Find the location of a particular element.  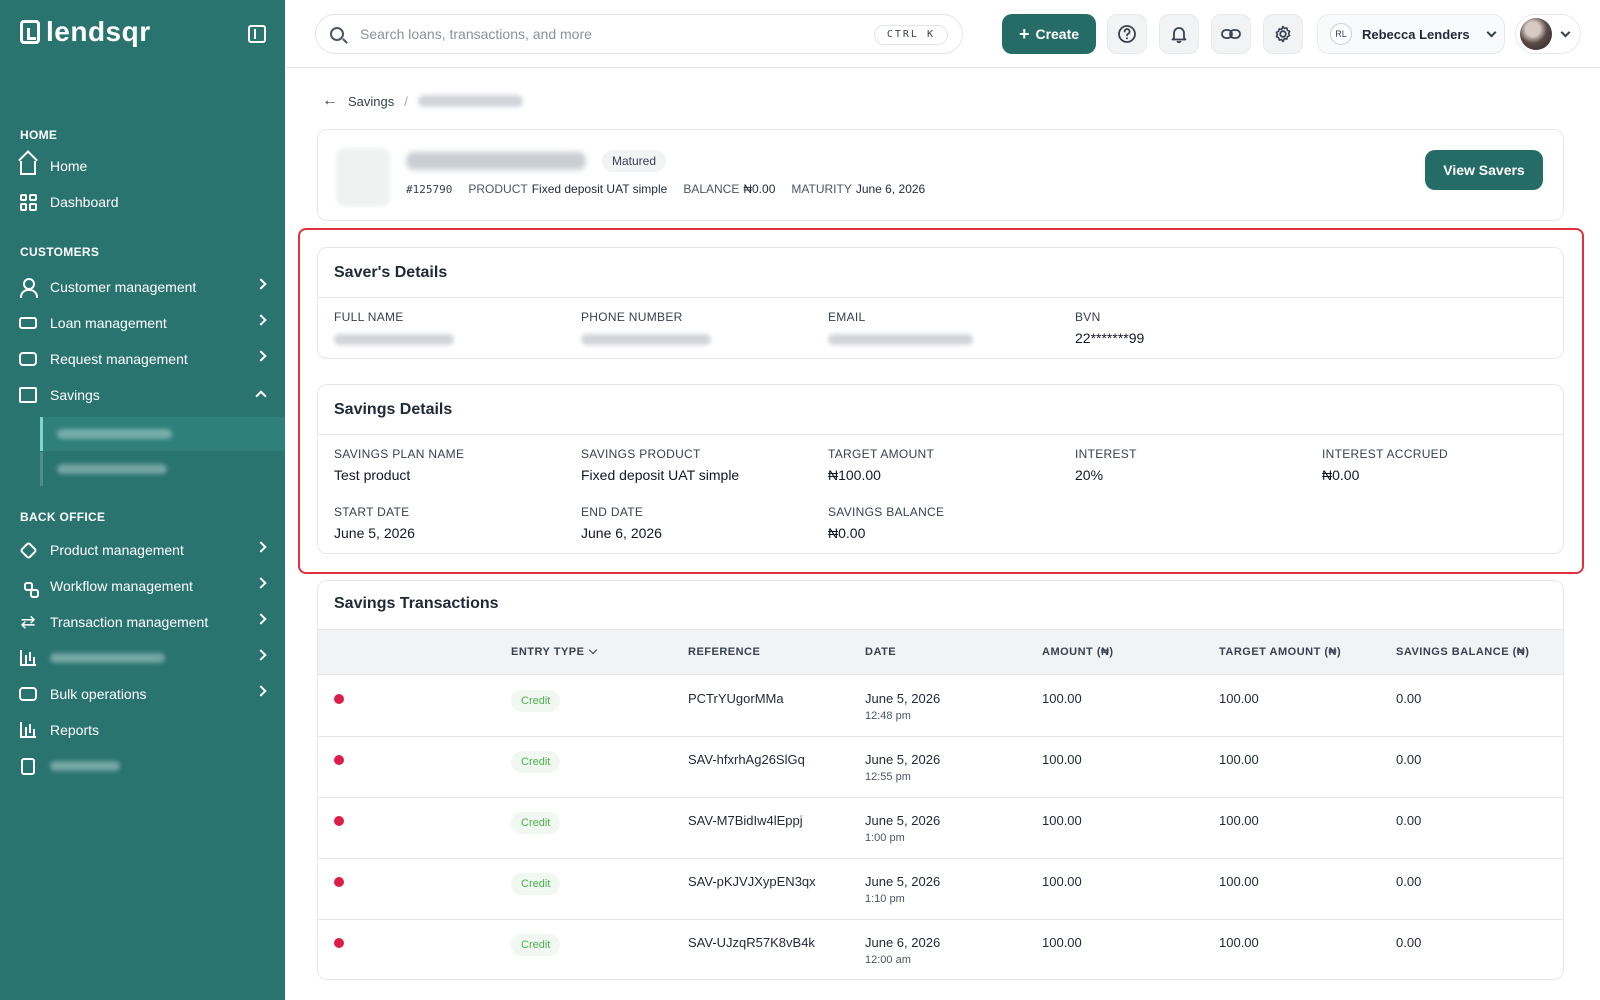

cell-reference: PCTrYUgorMMa is located at coordinates (736, 698).